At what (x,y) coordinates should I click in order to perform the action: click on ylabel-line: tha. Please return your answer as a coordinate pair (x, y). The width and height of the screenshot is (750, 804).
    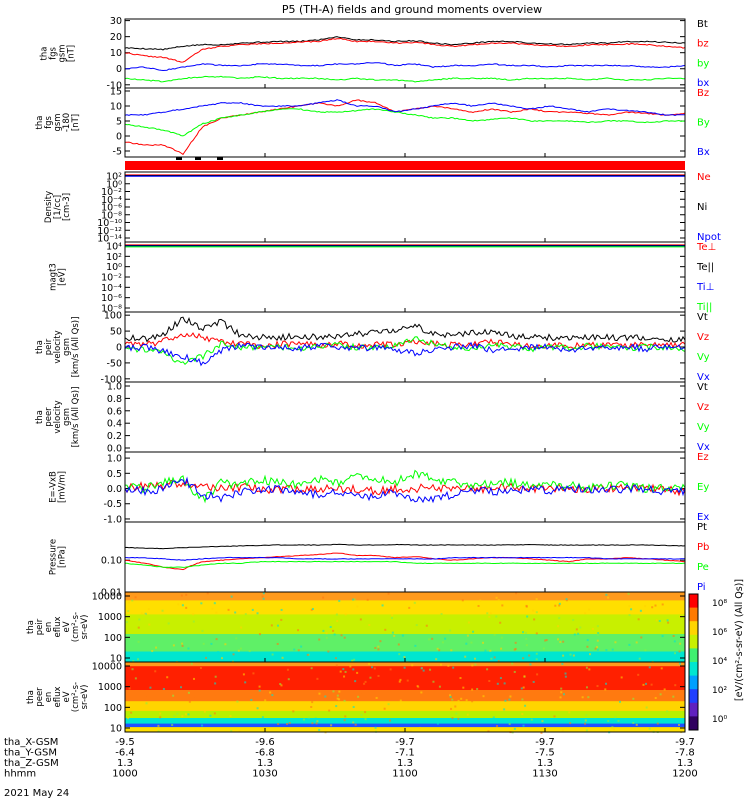
    Looking at the image, I should click on (40, 123).